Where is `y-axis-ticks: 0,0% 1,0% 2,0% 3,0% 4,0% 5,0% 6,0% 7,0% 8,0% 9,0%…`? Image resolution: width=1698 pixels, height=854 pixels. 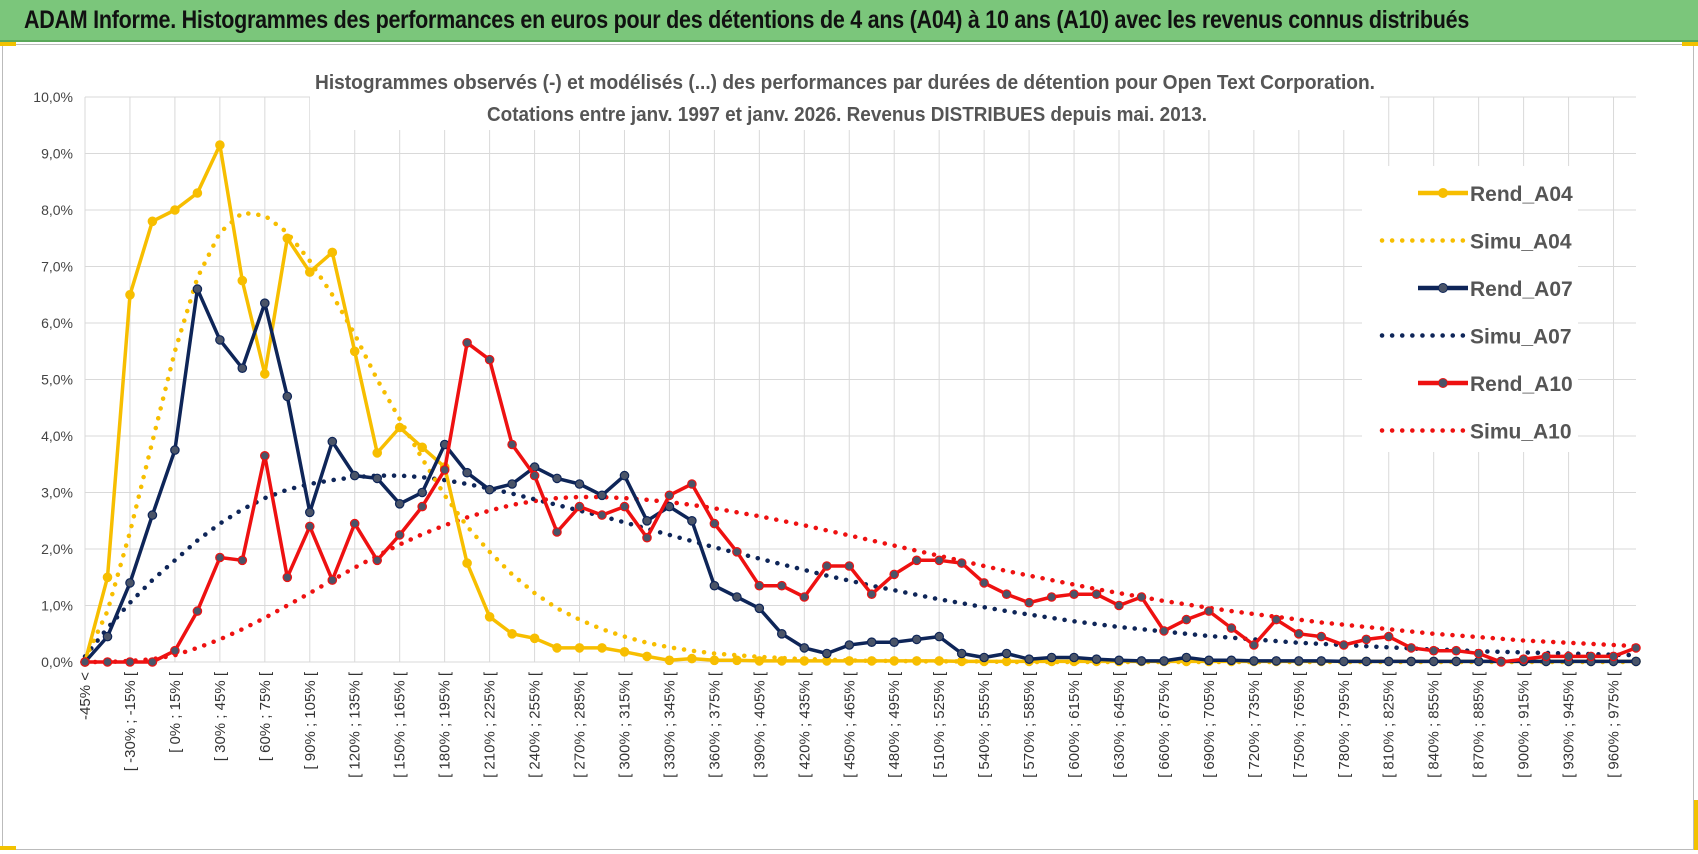
y-axis-ticks: 0,0% 1,0% 2,0% 3,0% 4,0% 5,0% 6,0% 7,0% 8,0% 9,0%… is located at coordinates (53, 379).